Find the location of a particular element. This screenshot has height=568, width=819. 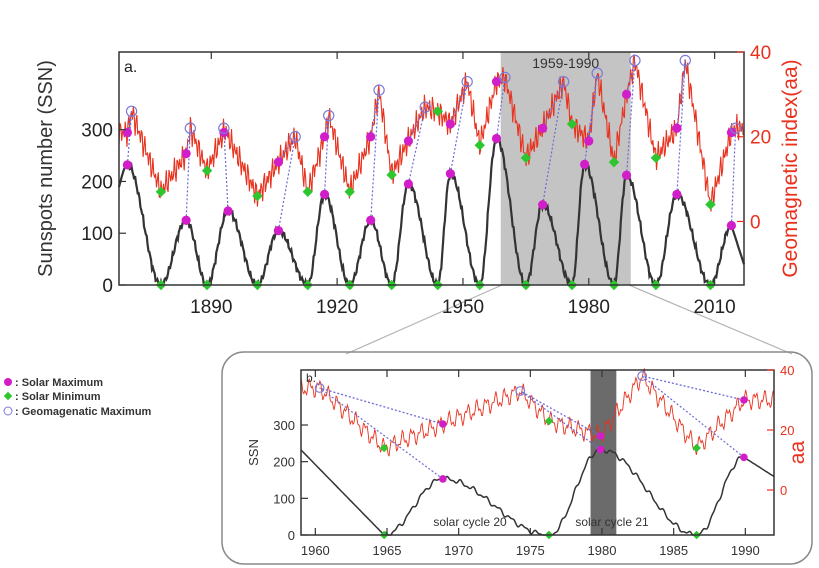

legend-label-solar-max: : Solar Maximum is located at coordinates (59, 383).